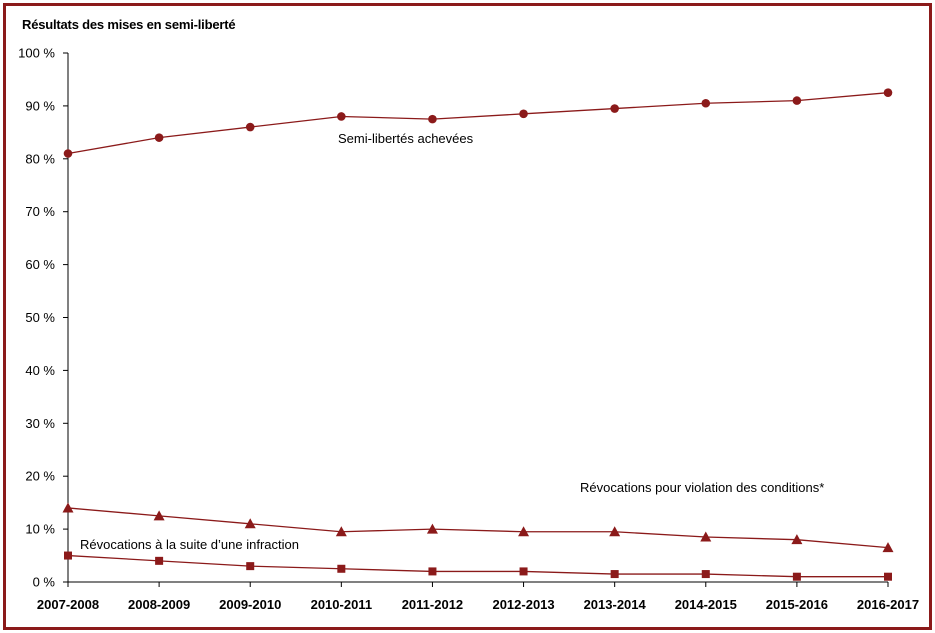 The image size is (935, 633). Describe the element at coordinates (129, 24) in the screenshot. I see `chart-title: Résultats des mises en semi-liberté` at that location.